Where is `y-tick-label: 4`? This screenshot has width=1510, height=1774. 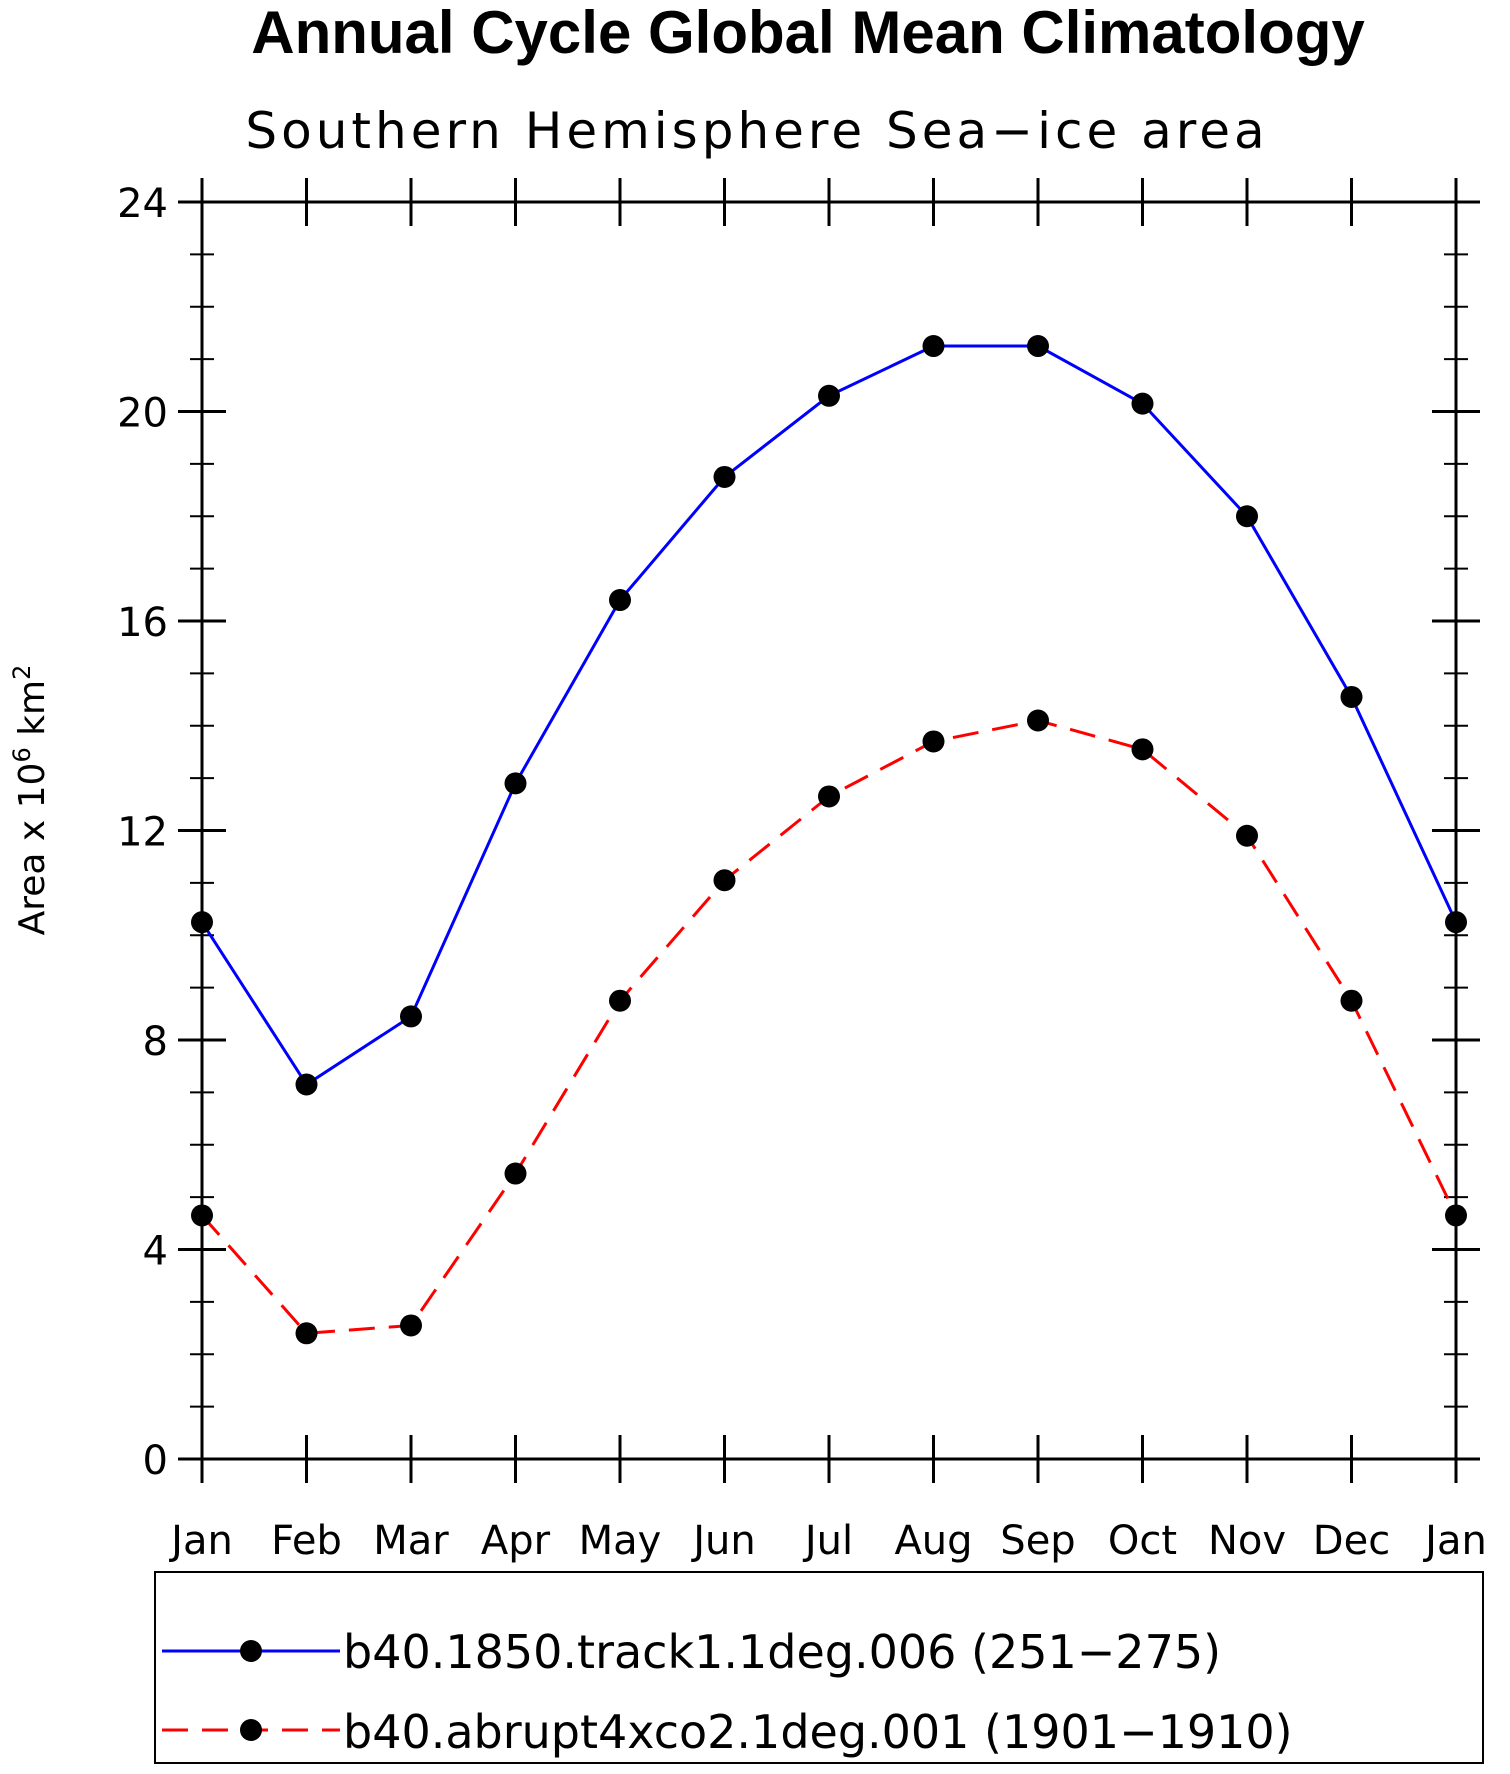
y-tick-label: 4 is located at coordinates (155, 1252).